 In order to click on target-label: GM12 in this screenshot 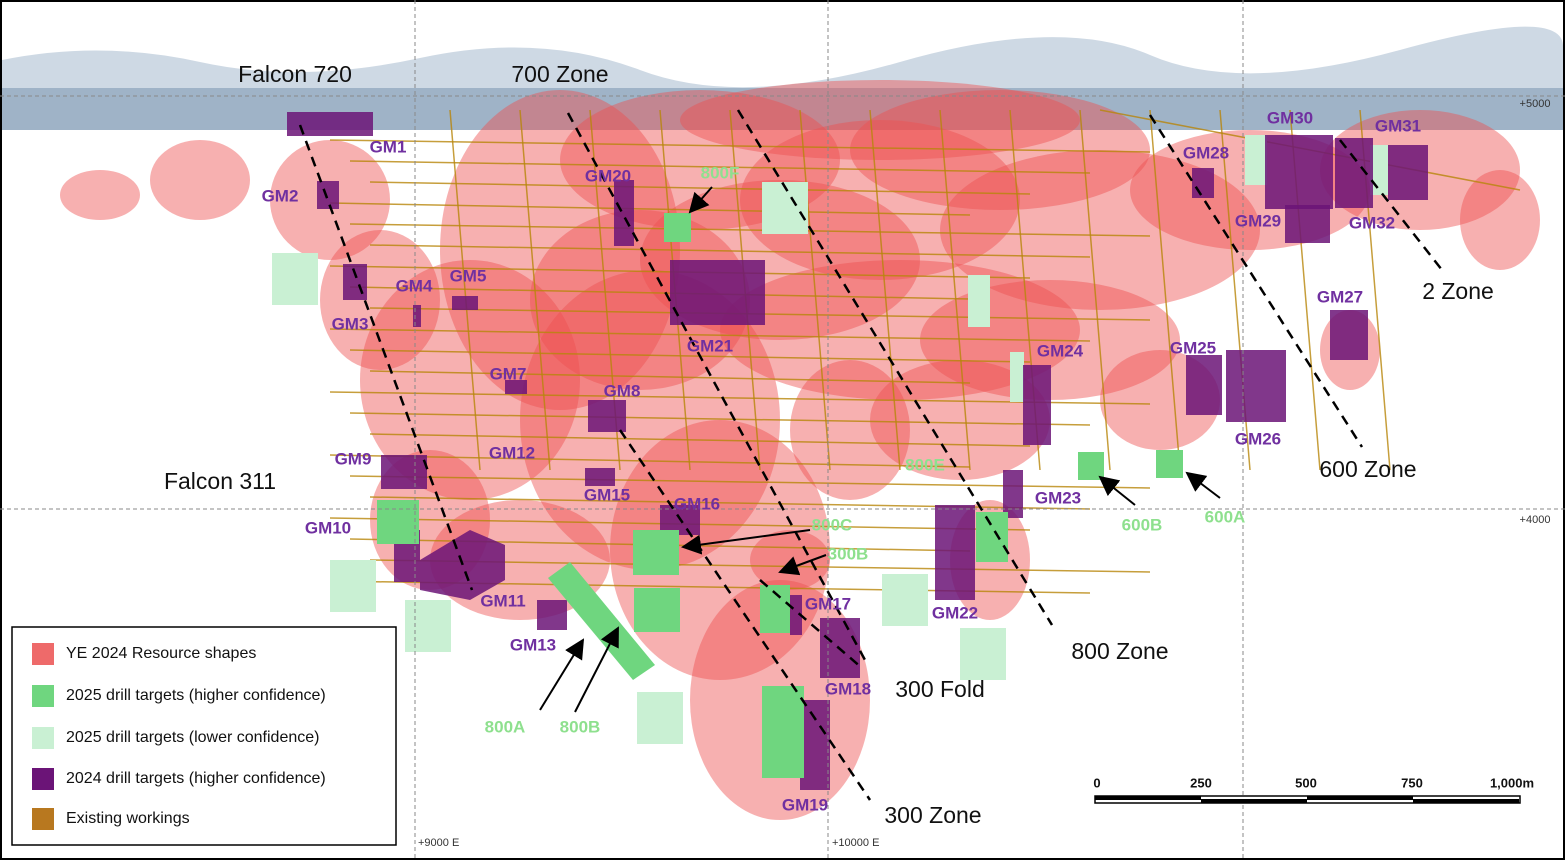, I will do `click(512, 452)`.